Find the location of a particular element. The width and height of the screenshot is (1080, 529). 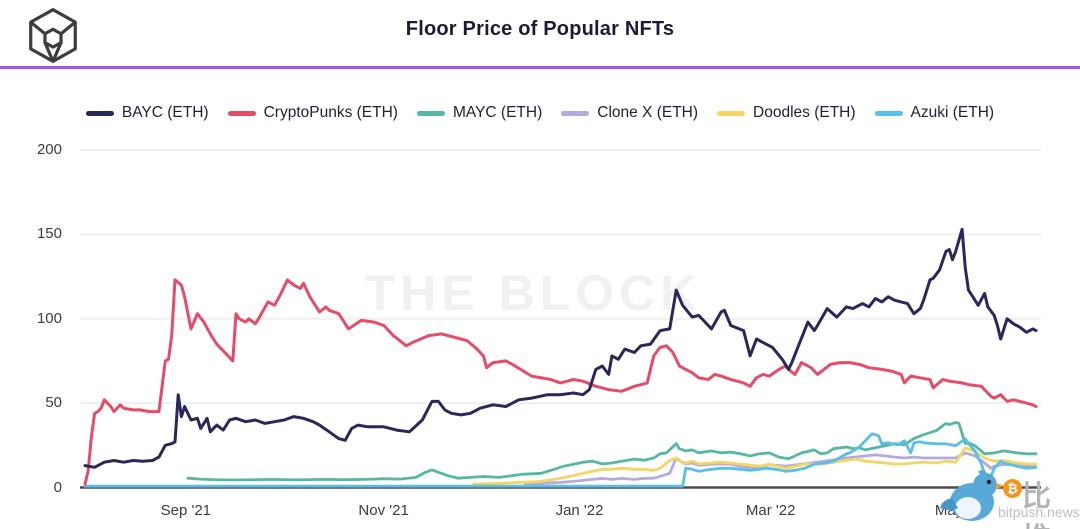

legend-swatch-doodles is located at coordinates (731, 113).